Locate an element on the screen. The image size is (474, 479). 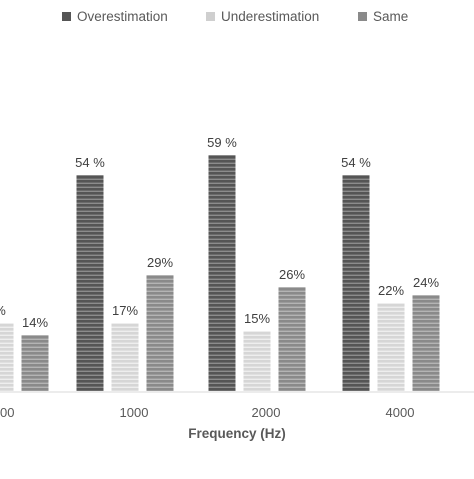
x-tick-labels-group: 00 1000 2000 4000 is located at coordinates (207, 412).